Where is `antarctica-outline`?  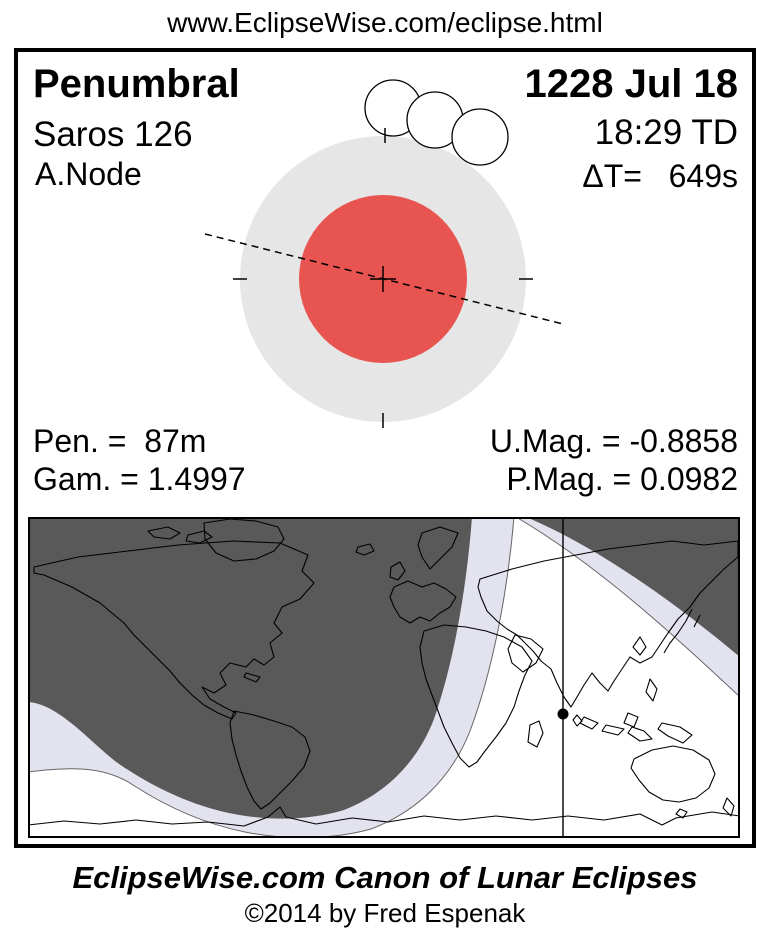
antarctica-outline is located at coordinates (384, 816).